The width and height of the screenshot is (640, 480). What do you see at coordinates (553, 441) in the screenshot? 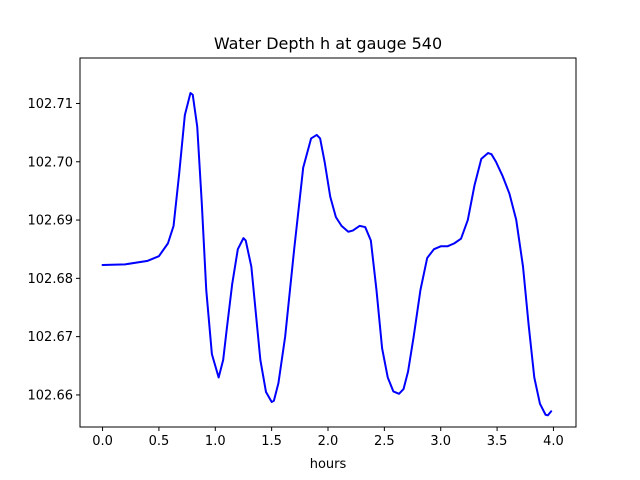
I see `x-tick-label: 4.0` at bounding box center [553, 441].